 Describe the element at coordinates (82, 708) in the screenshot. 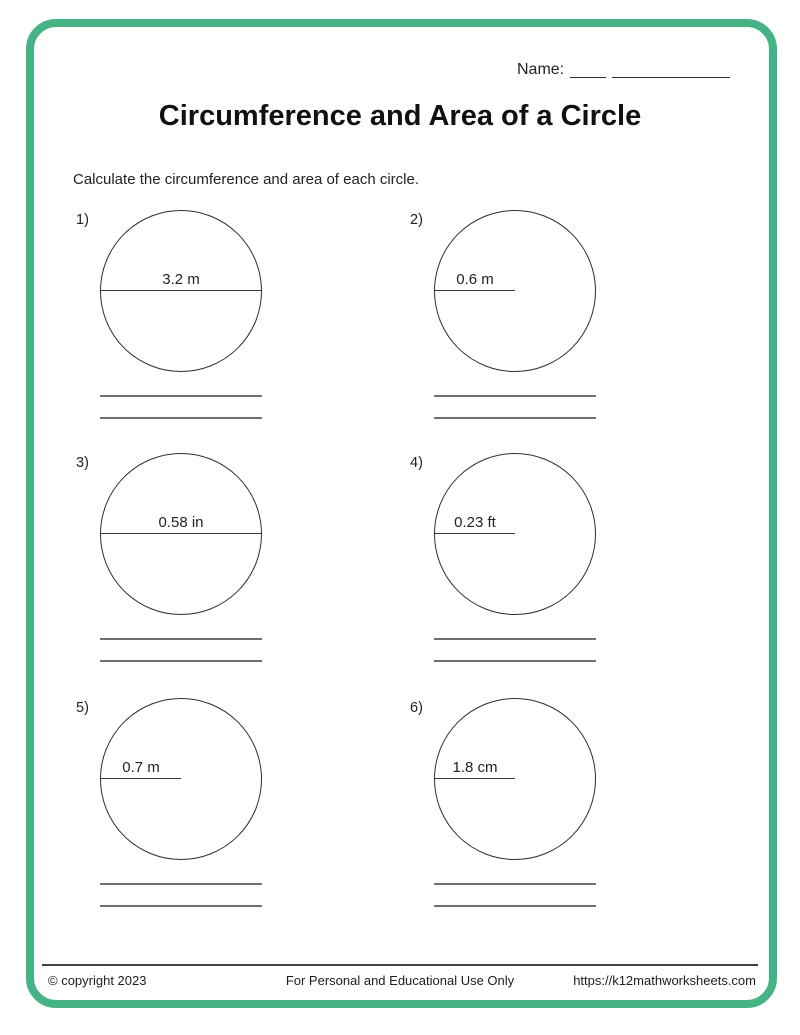

I see `problem-number: 5)` at that location.